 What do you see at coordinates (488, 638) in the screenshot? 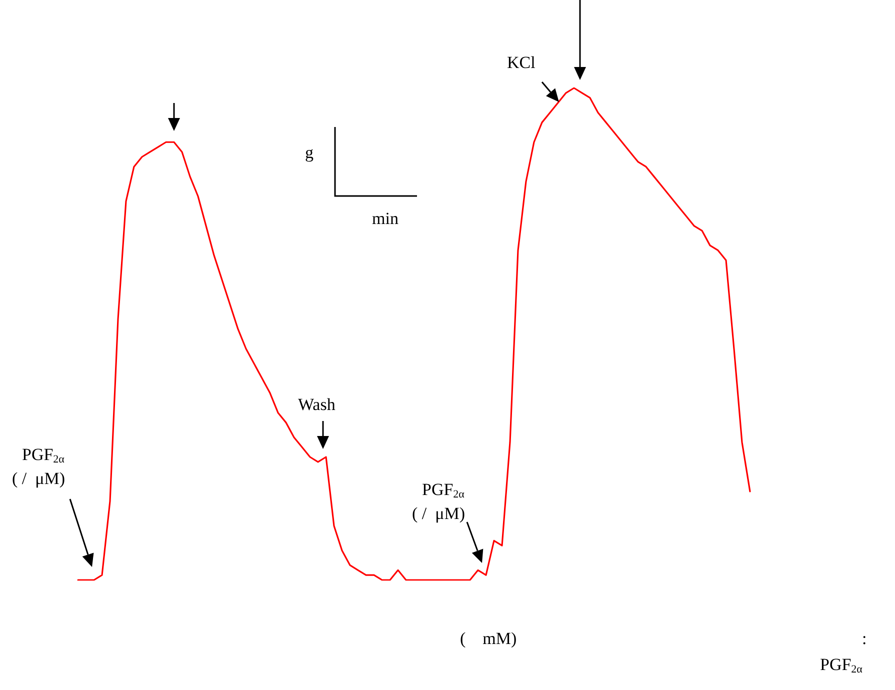
I see `text: ( mM)` at bounding box center [488, 638].